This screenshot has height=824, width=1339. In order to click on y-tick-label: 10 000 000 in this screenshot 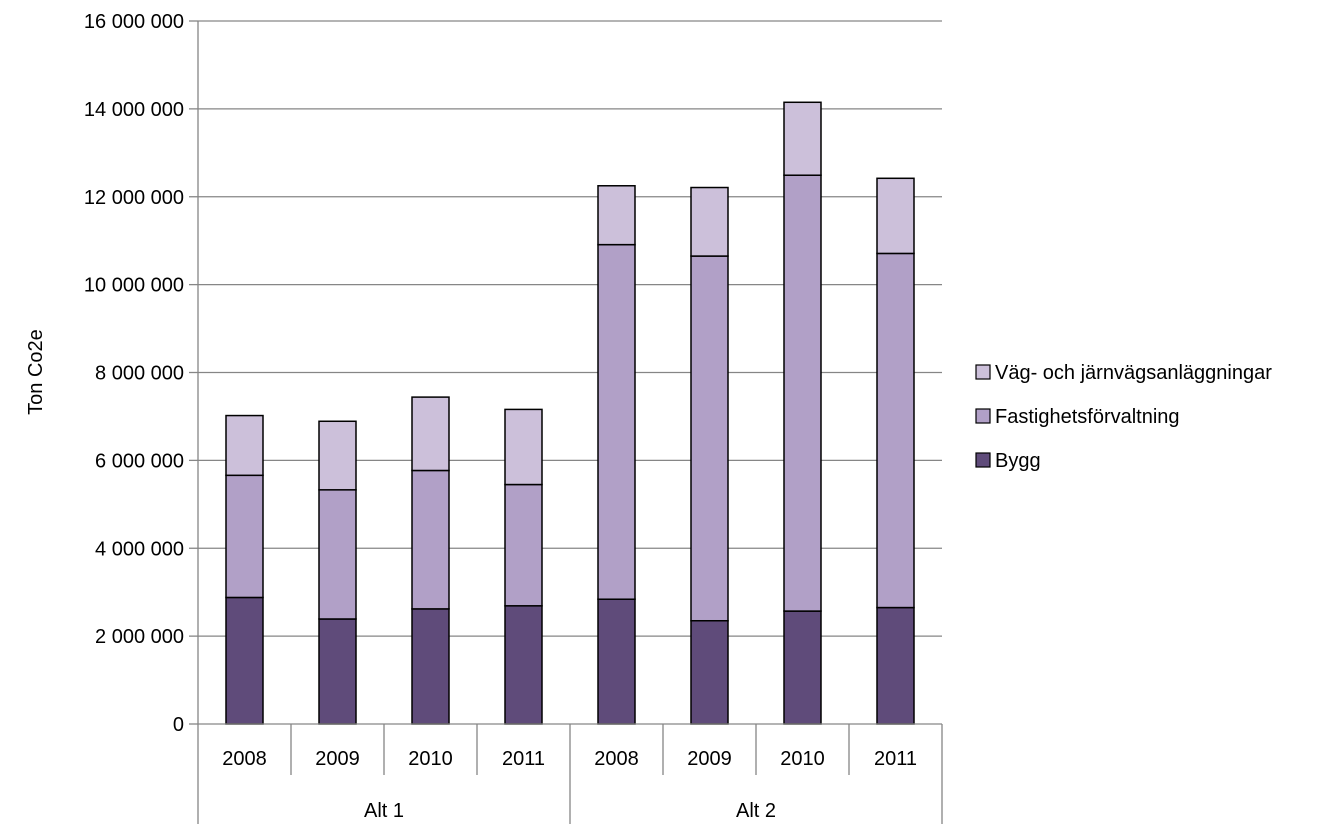, I will do `click(134, 286)`.